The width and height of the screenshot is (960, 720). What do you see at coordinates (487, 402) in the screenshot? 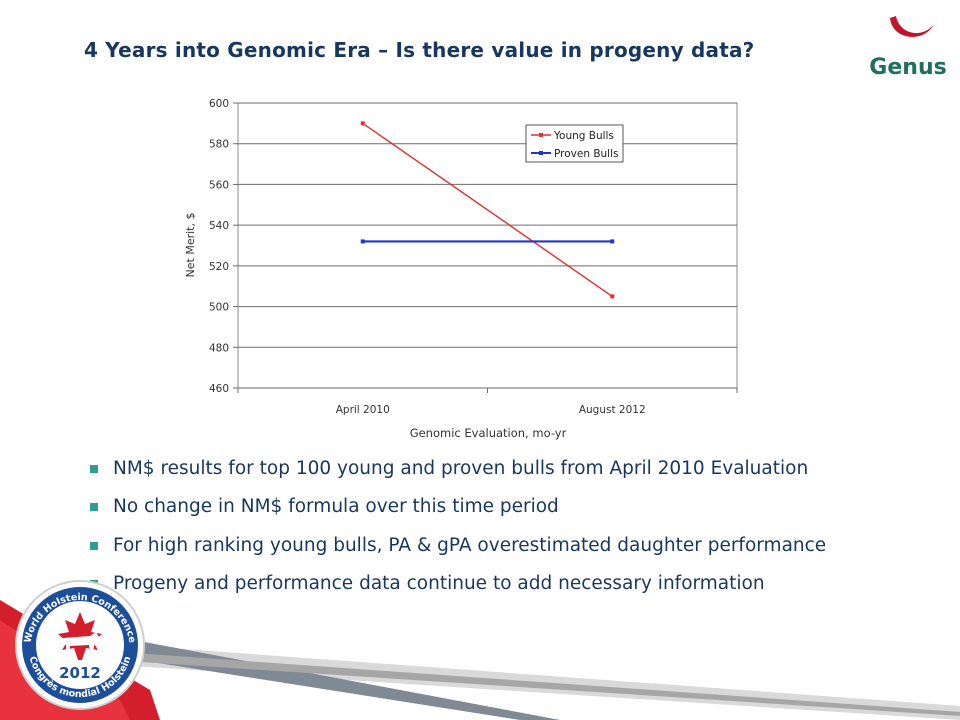
I see `x-axis: April 2010 August 2012` at bounding box center [487, 402].